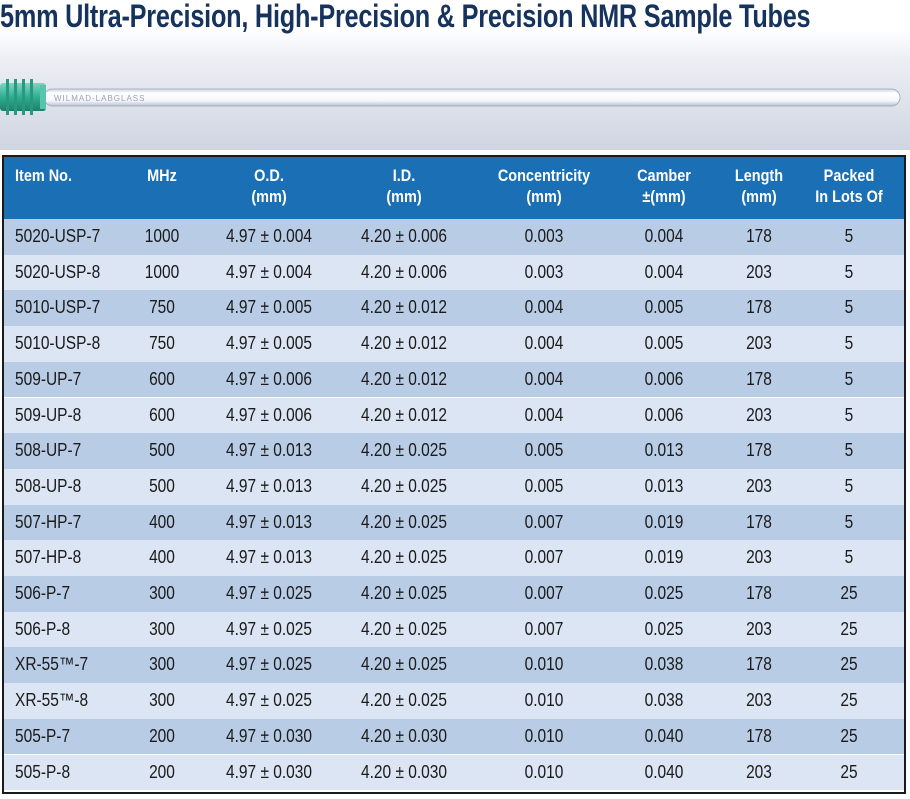  I want to click on header-camber: Camber ±(mm), so click(664, 186).